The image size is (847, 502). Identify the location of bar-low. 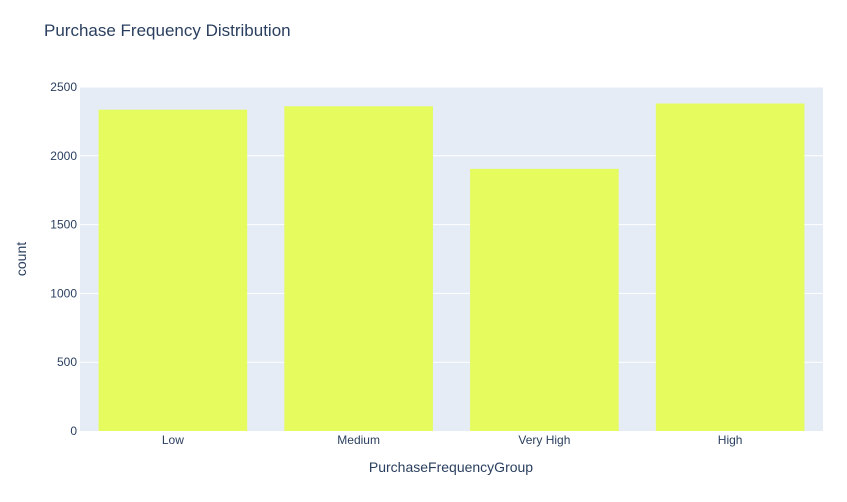
(173, 270).